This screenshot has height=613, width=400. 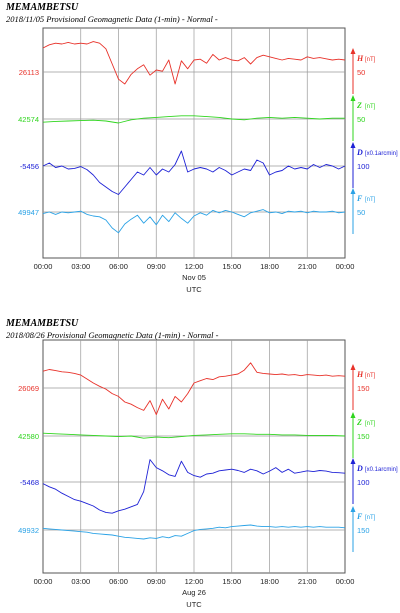 What do you see at coordinates (28, 119) in the screenshot?
I see `baseline-value-z: 42574` at bounding box center [28, 119].